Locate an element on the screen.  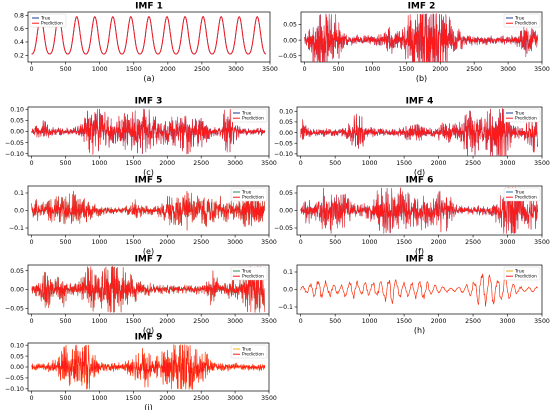
subplot-label: (d) is located at coordinates (419, 172).